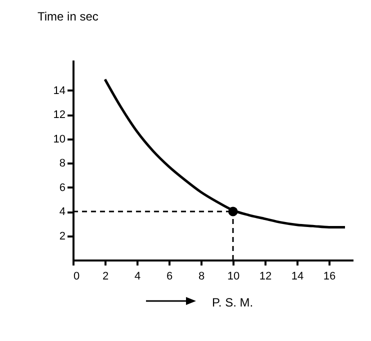 The image size is (371, 341). Describe the element at coordinates (77, 276) in the screenshot. I see `x-tick-label: 0` at that location.